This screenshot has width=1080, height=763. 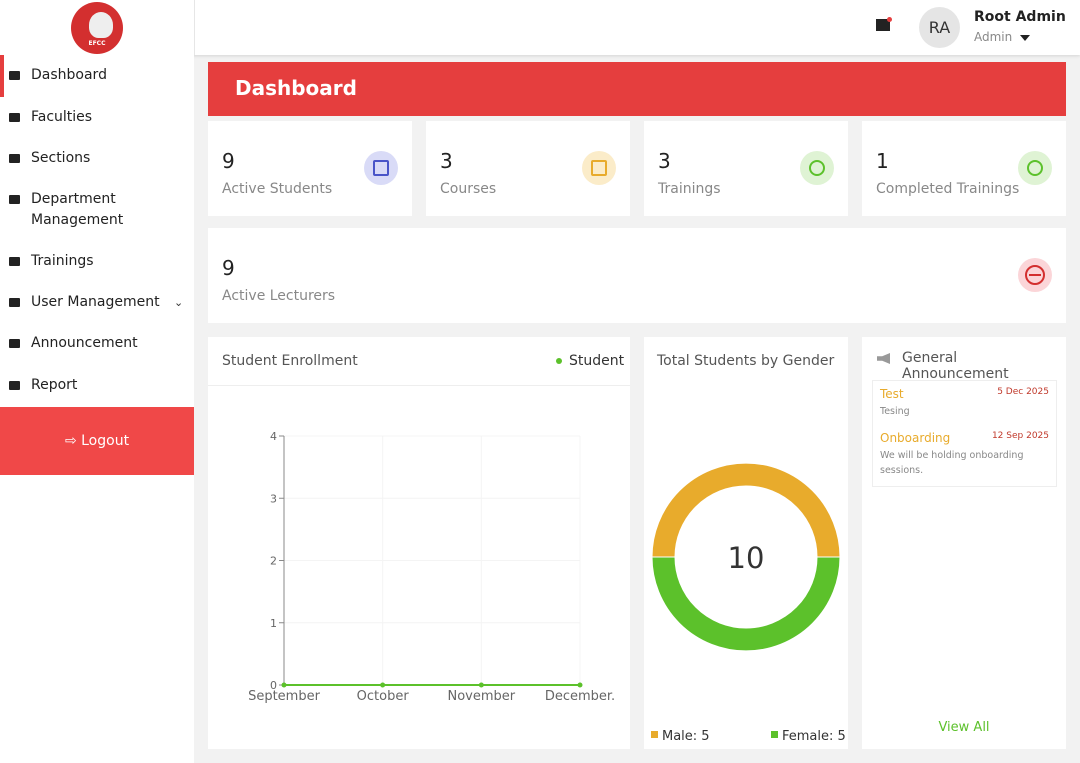 I want to click on menu-label: Report, so click(x=54, y=385).